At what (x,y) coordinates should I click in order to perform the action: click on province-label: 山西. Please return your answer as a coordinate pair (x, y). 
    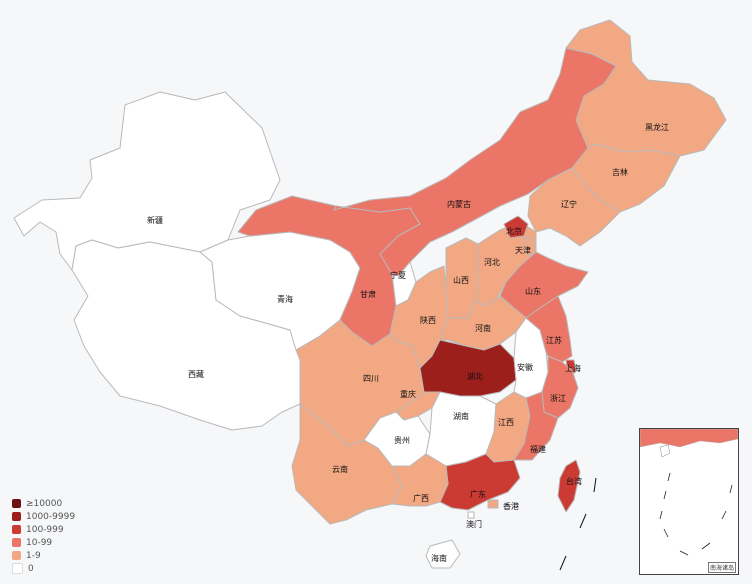
    Looking at the image, I should click on (461, 280).